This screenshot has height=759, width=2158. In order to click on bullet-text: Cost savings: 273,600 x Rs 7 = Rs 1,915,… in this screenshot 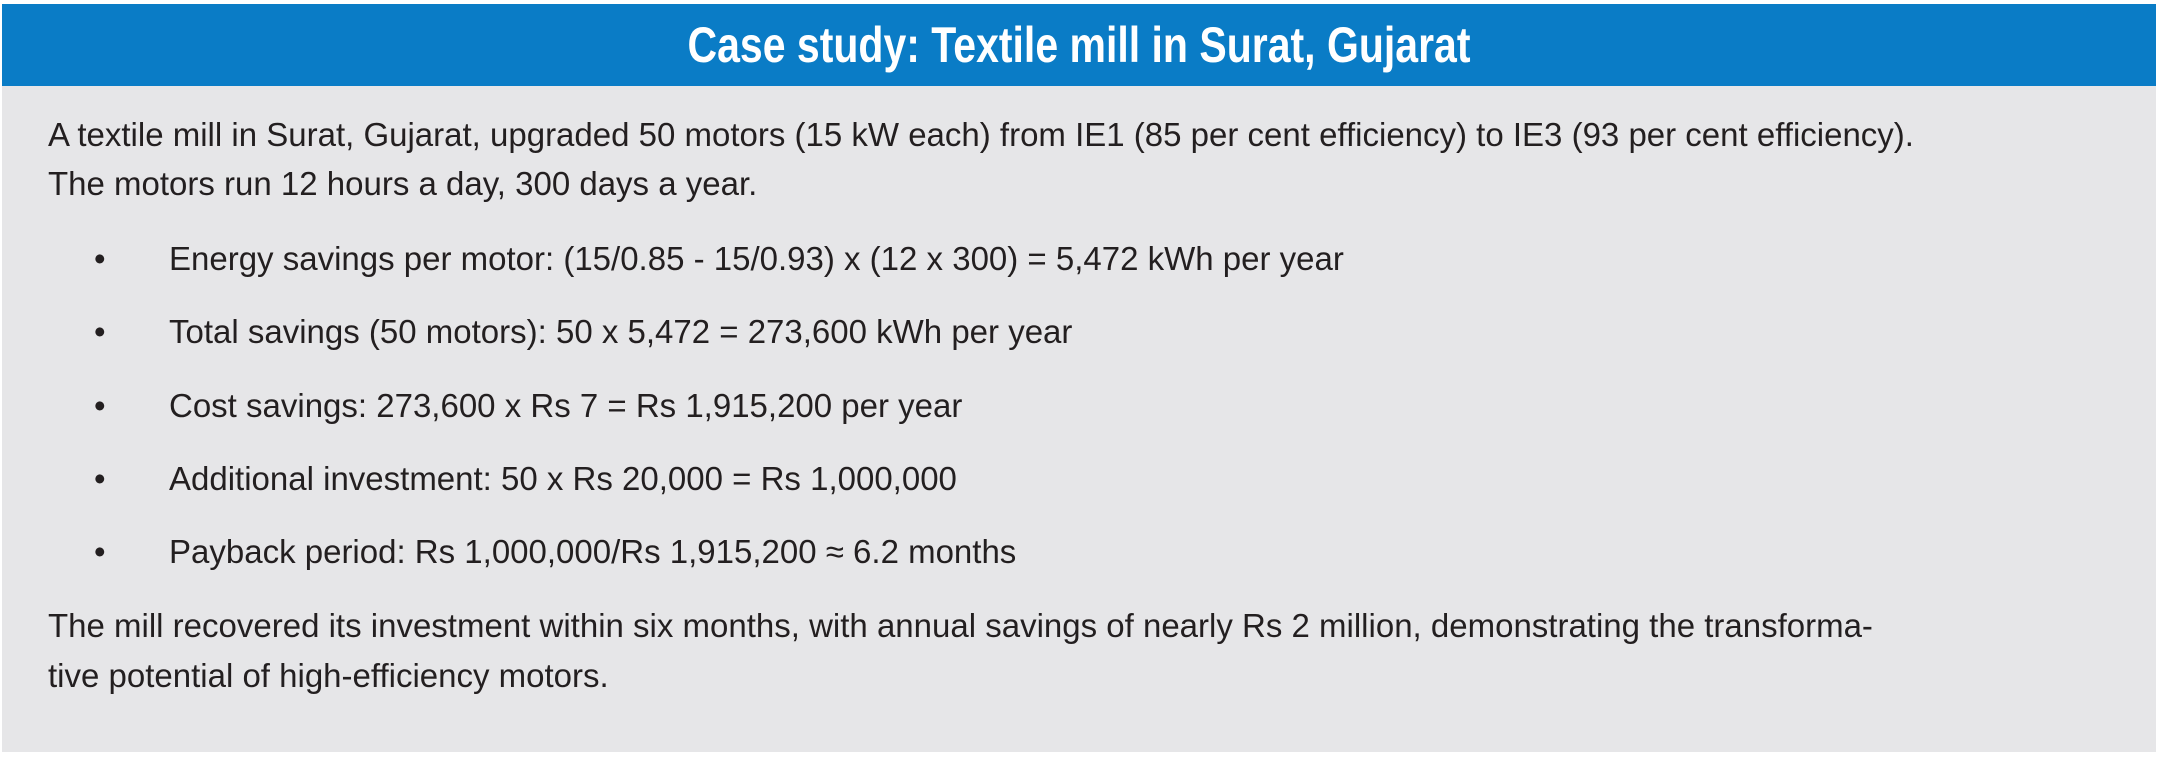, I will do `click(566, 405)`.